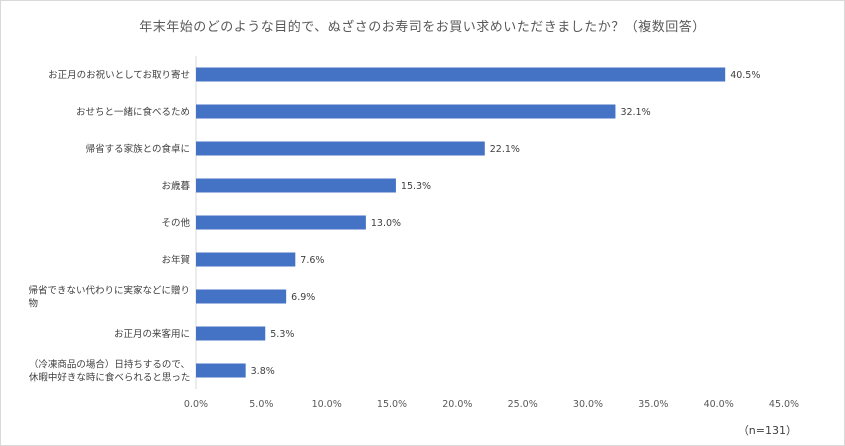  What do you see at coordinates (133, 112) in the screenshot?
I see `category-label: おせちと一緒に食べるため` at bounding box center [133, 112].